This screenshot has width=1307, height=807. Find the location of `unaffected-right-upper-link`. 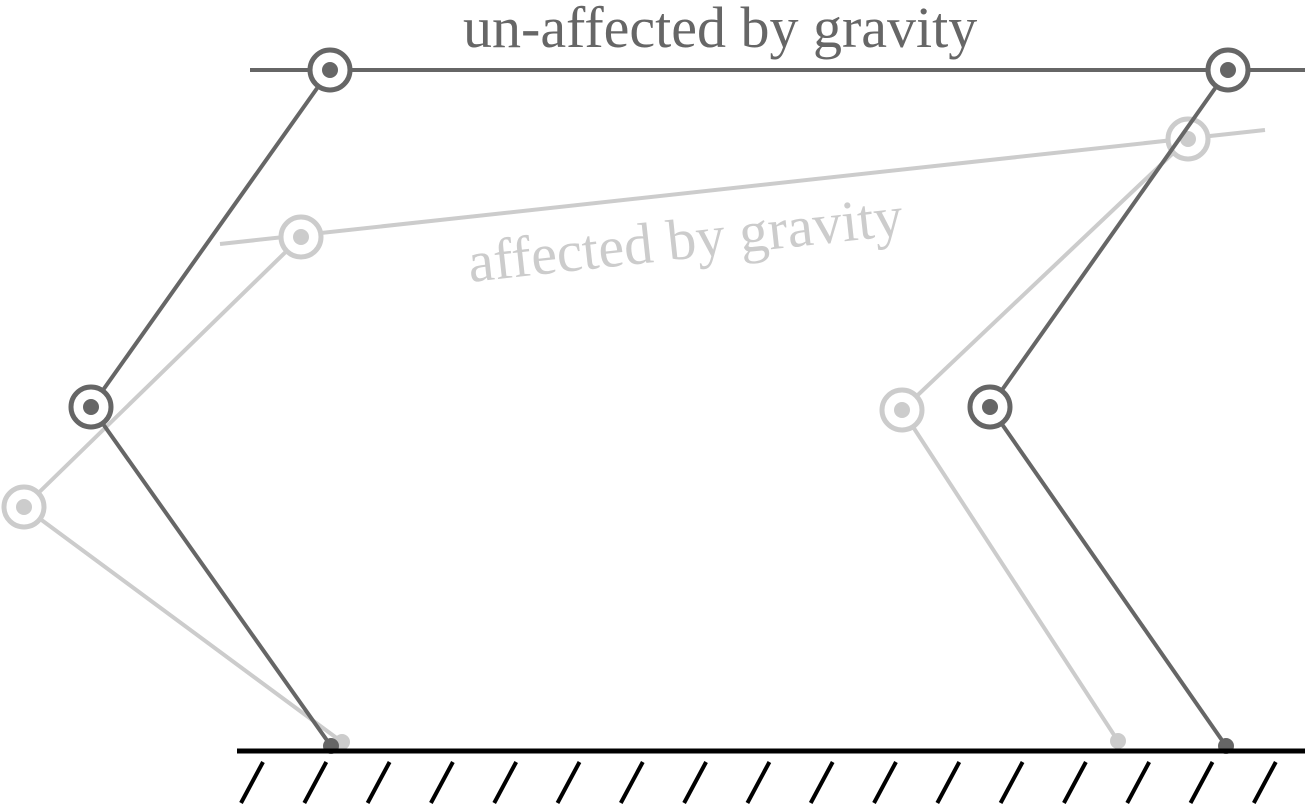

unaffected-right-upper-link is located at coordinates (1109, 238).